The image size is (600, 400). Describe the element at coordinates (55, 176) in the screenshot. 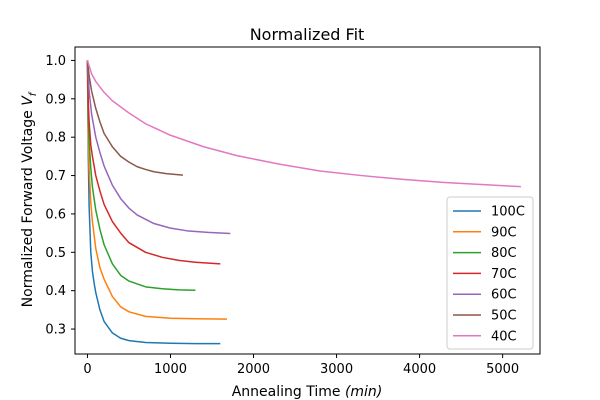

I see `y-tick-label: 0.7` at that location.